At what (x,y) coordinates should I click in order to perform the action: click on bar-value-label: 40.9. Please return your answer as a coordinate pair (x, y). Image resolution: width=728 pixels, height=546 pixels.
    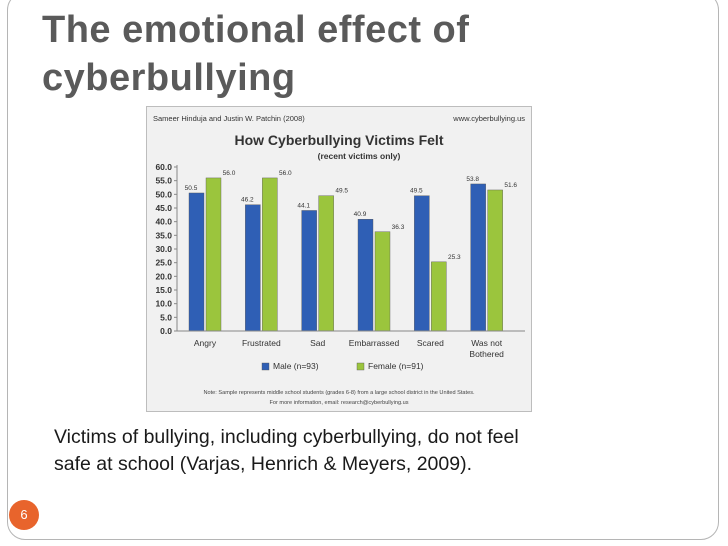
    Looking at the image, I should click on (360, 214).